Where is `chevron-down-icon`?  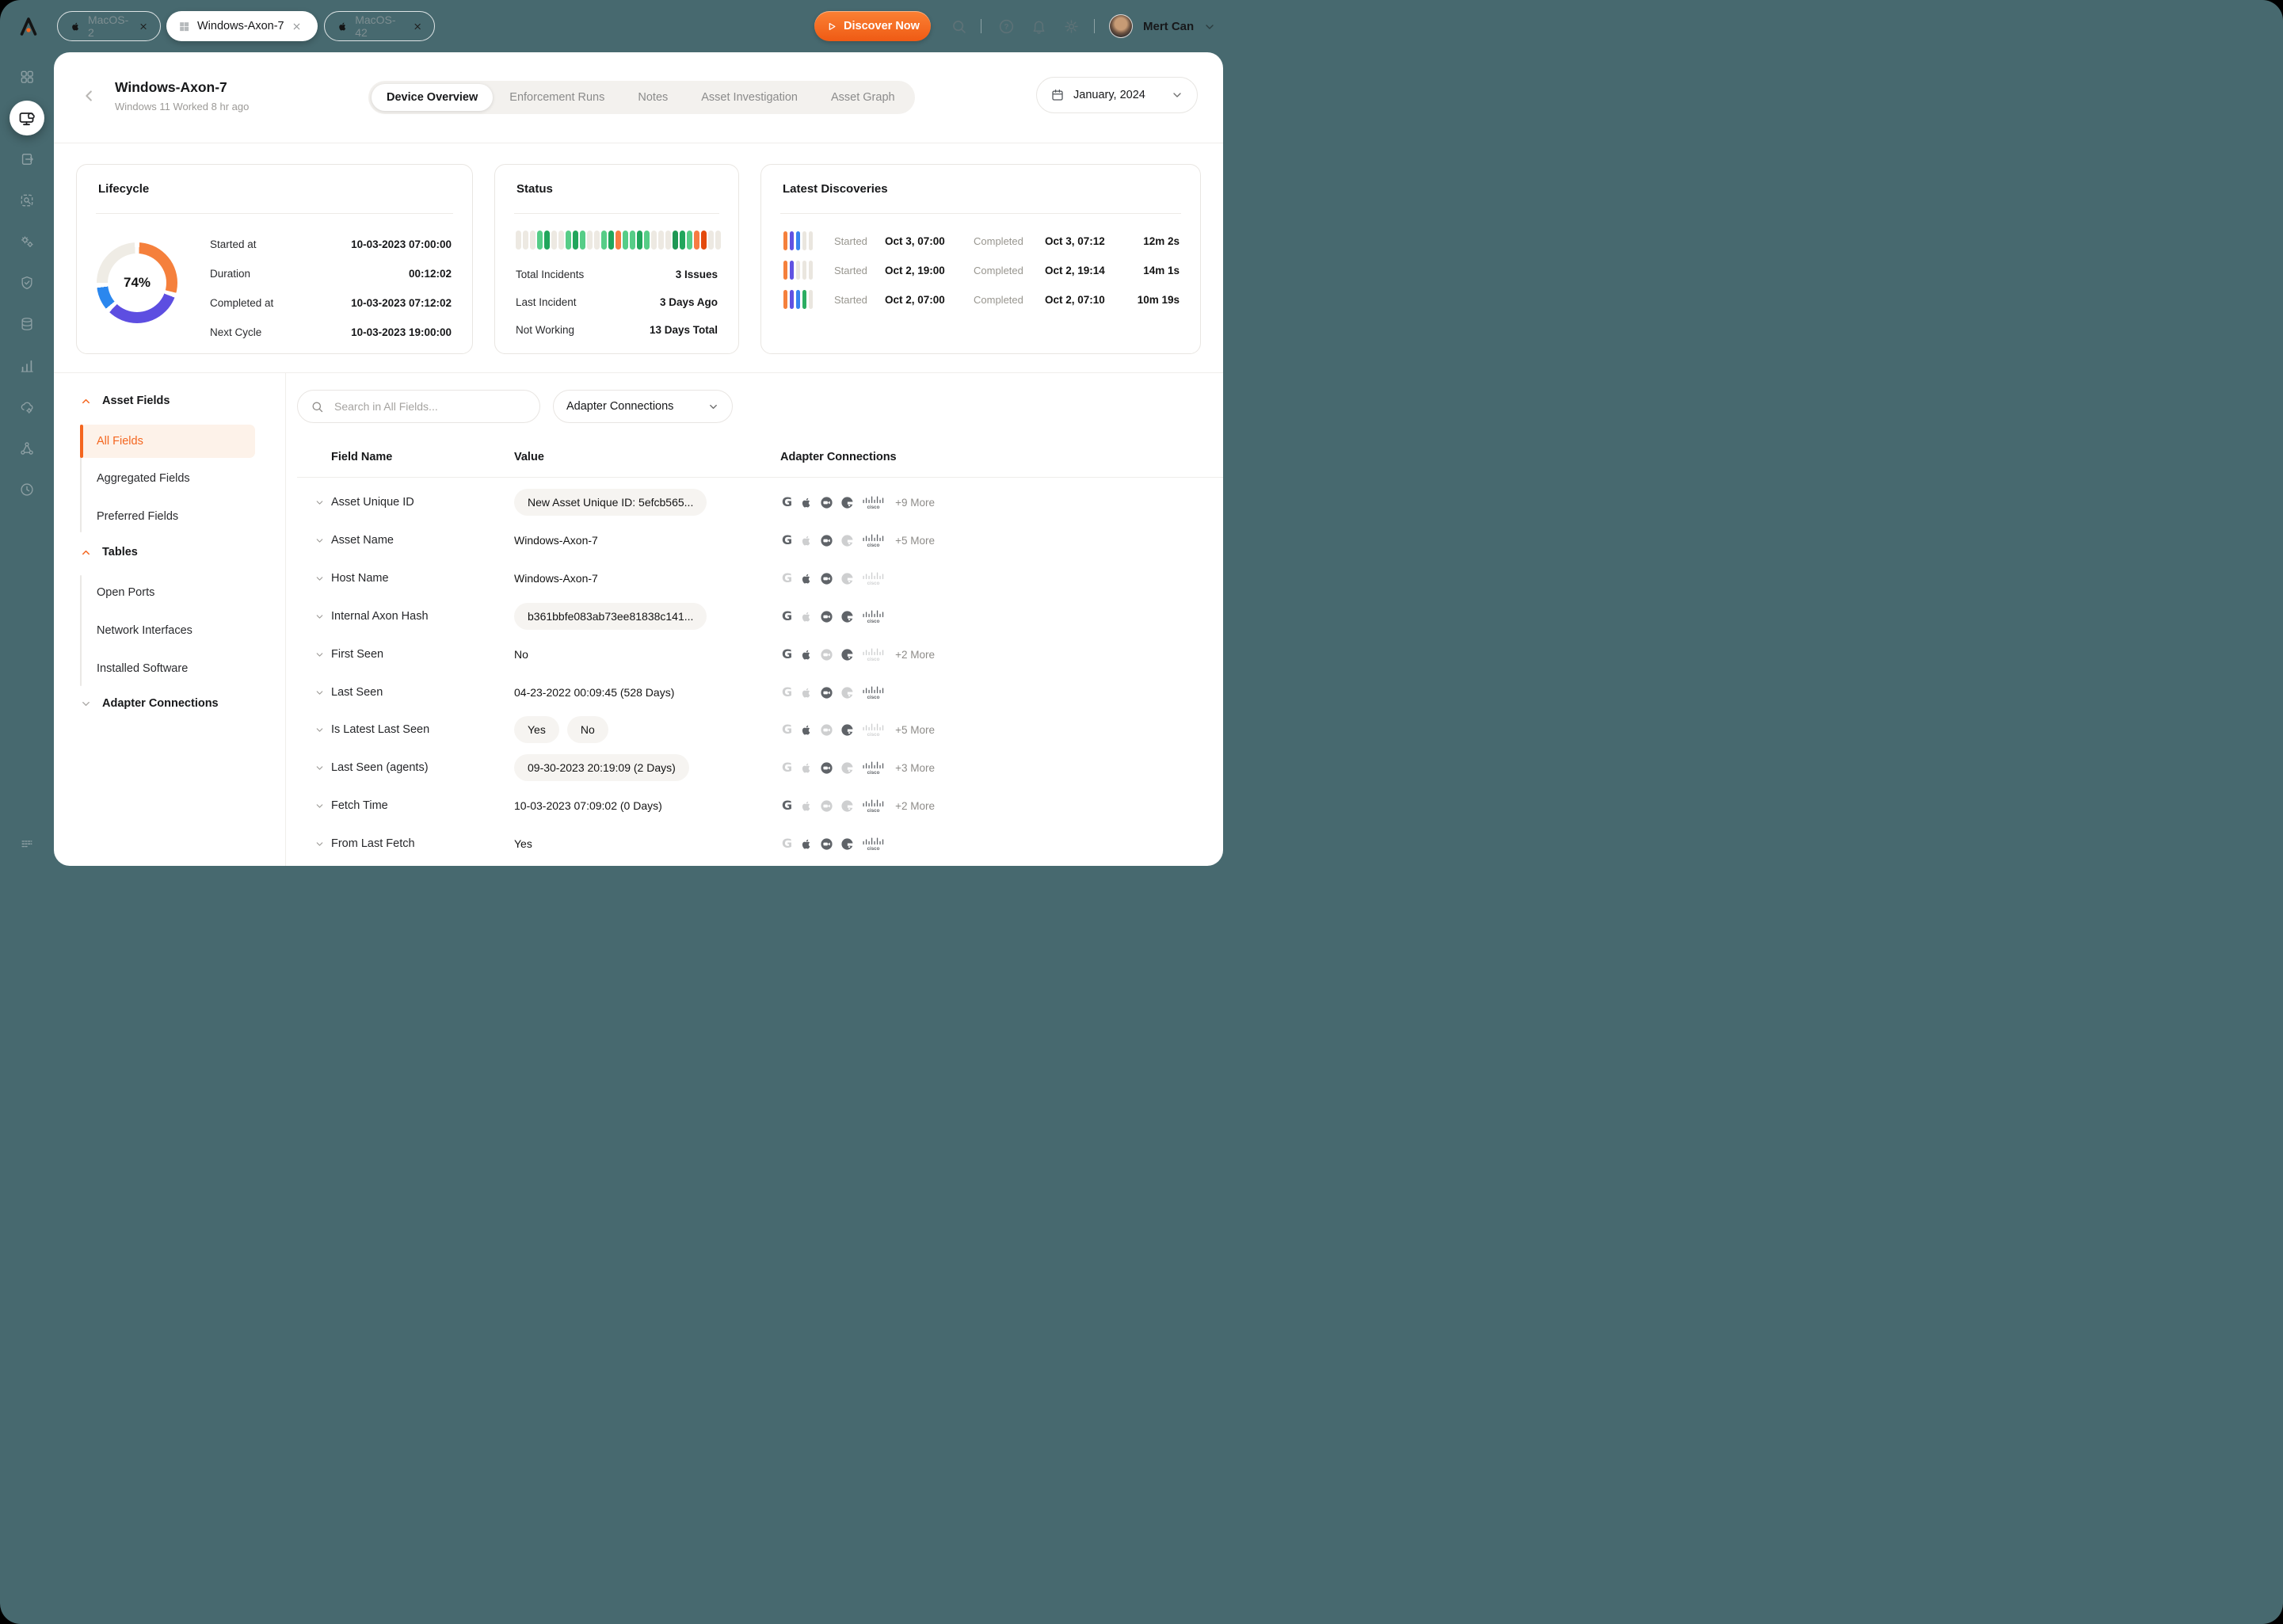
chevron-down-icon is located at coordinates (1209, 27).